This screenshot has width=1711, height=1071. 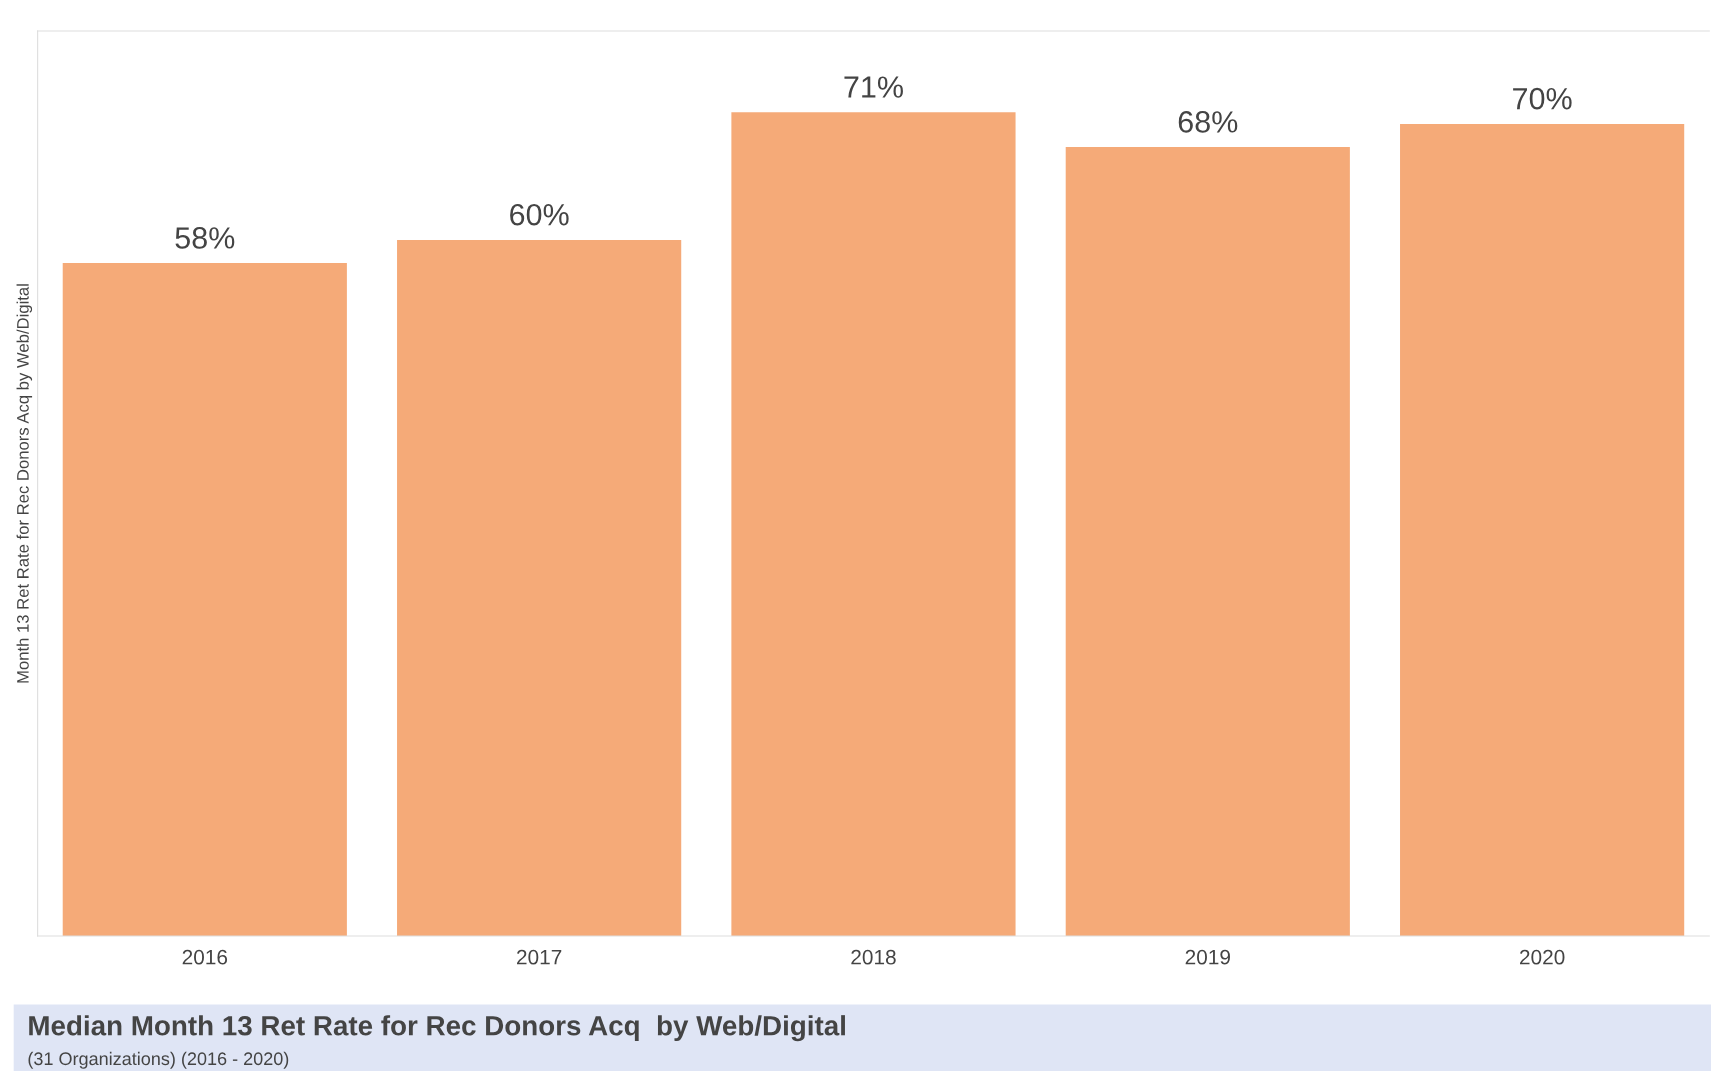 I want to click on data-label: 71%, so click(x=873, y=87).